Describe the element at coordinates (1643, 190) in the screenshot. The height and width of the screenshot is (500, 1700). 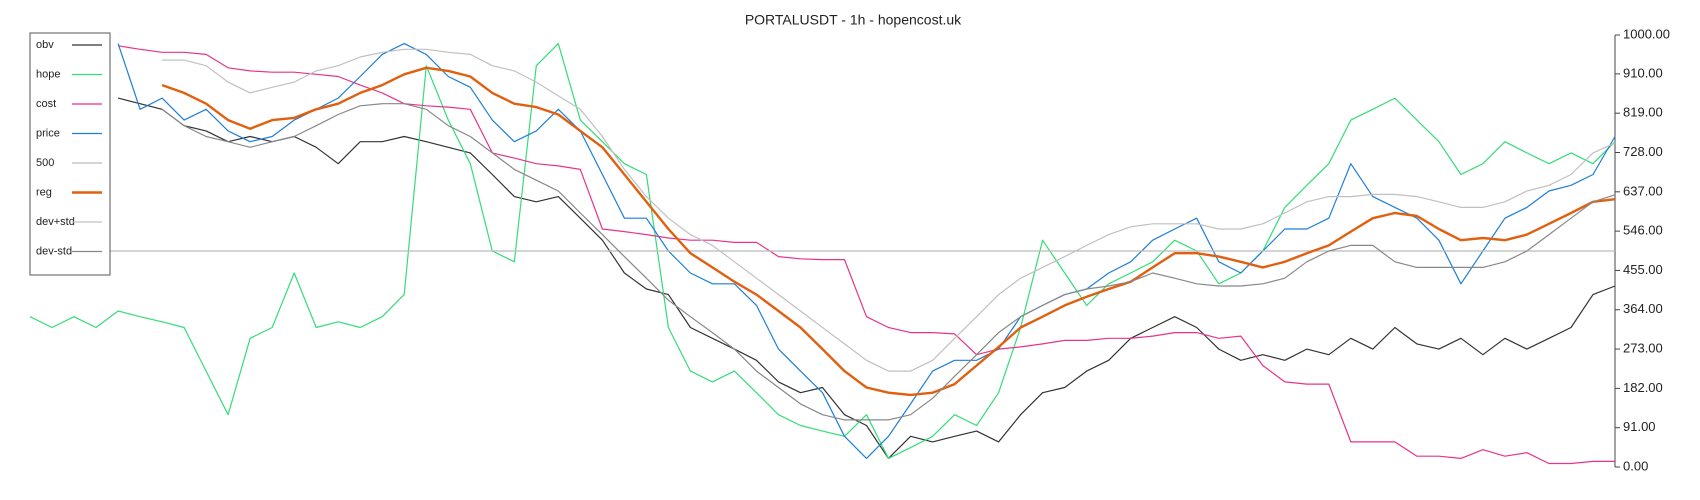
I see `y-tick-label: 637.00` at that location.